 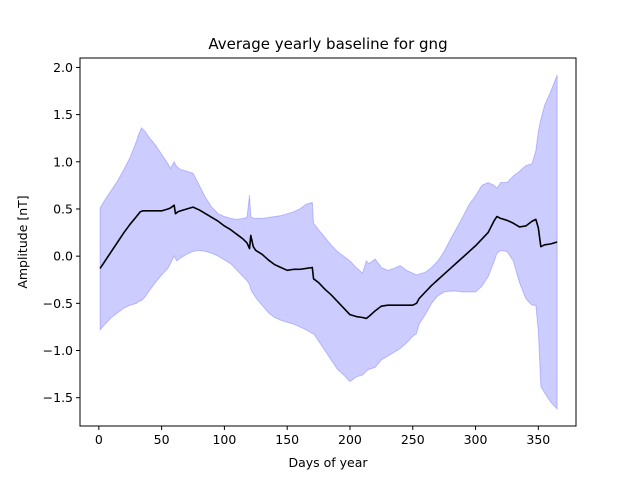 What do you see at coordinates (162, 439) in the screenshot?
I see `x-tick-label: 50` at bounding box center [162, 439].